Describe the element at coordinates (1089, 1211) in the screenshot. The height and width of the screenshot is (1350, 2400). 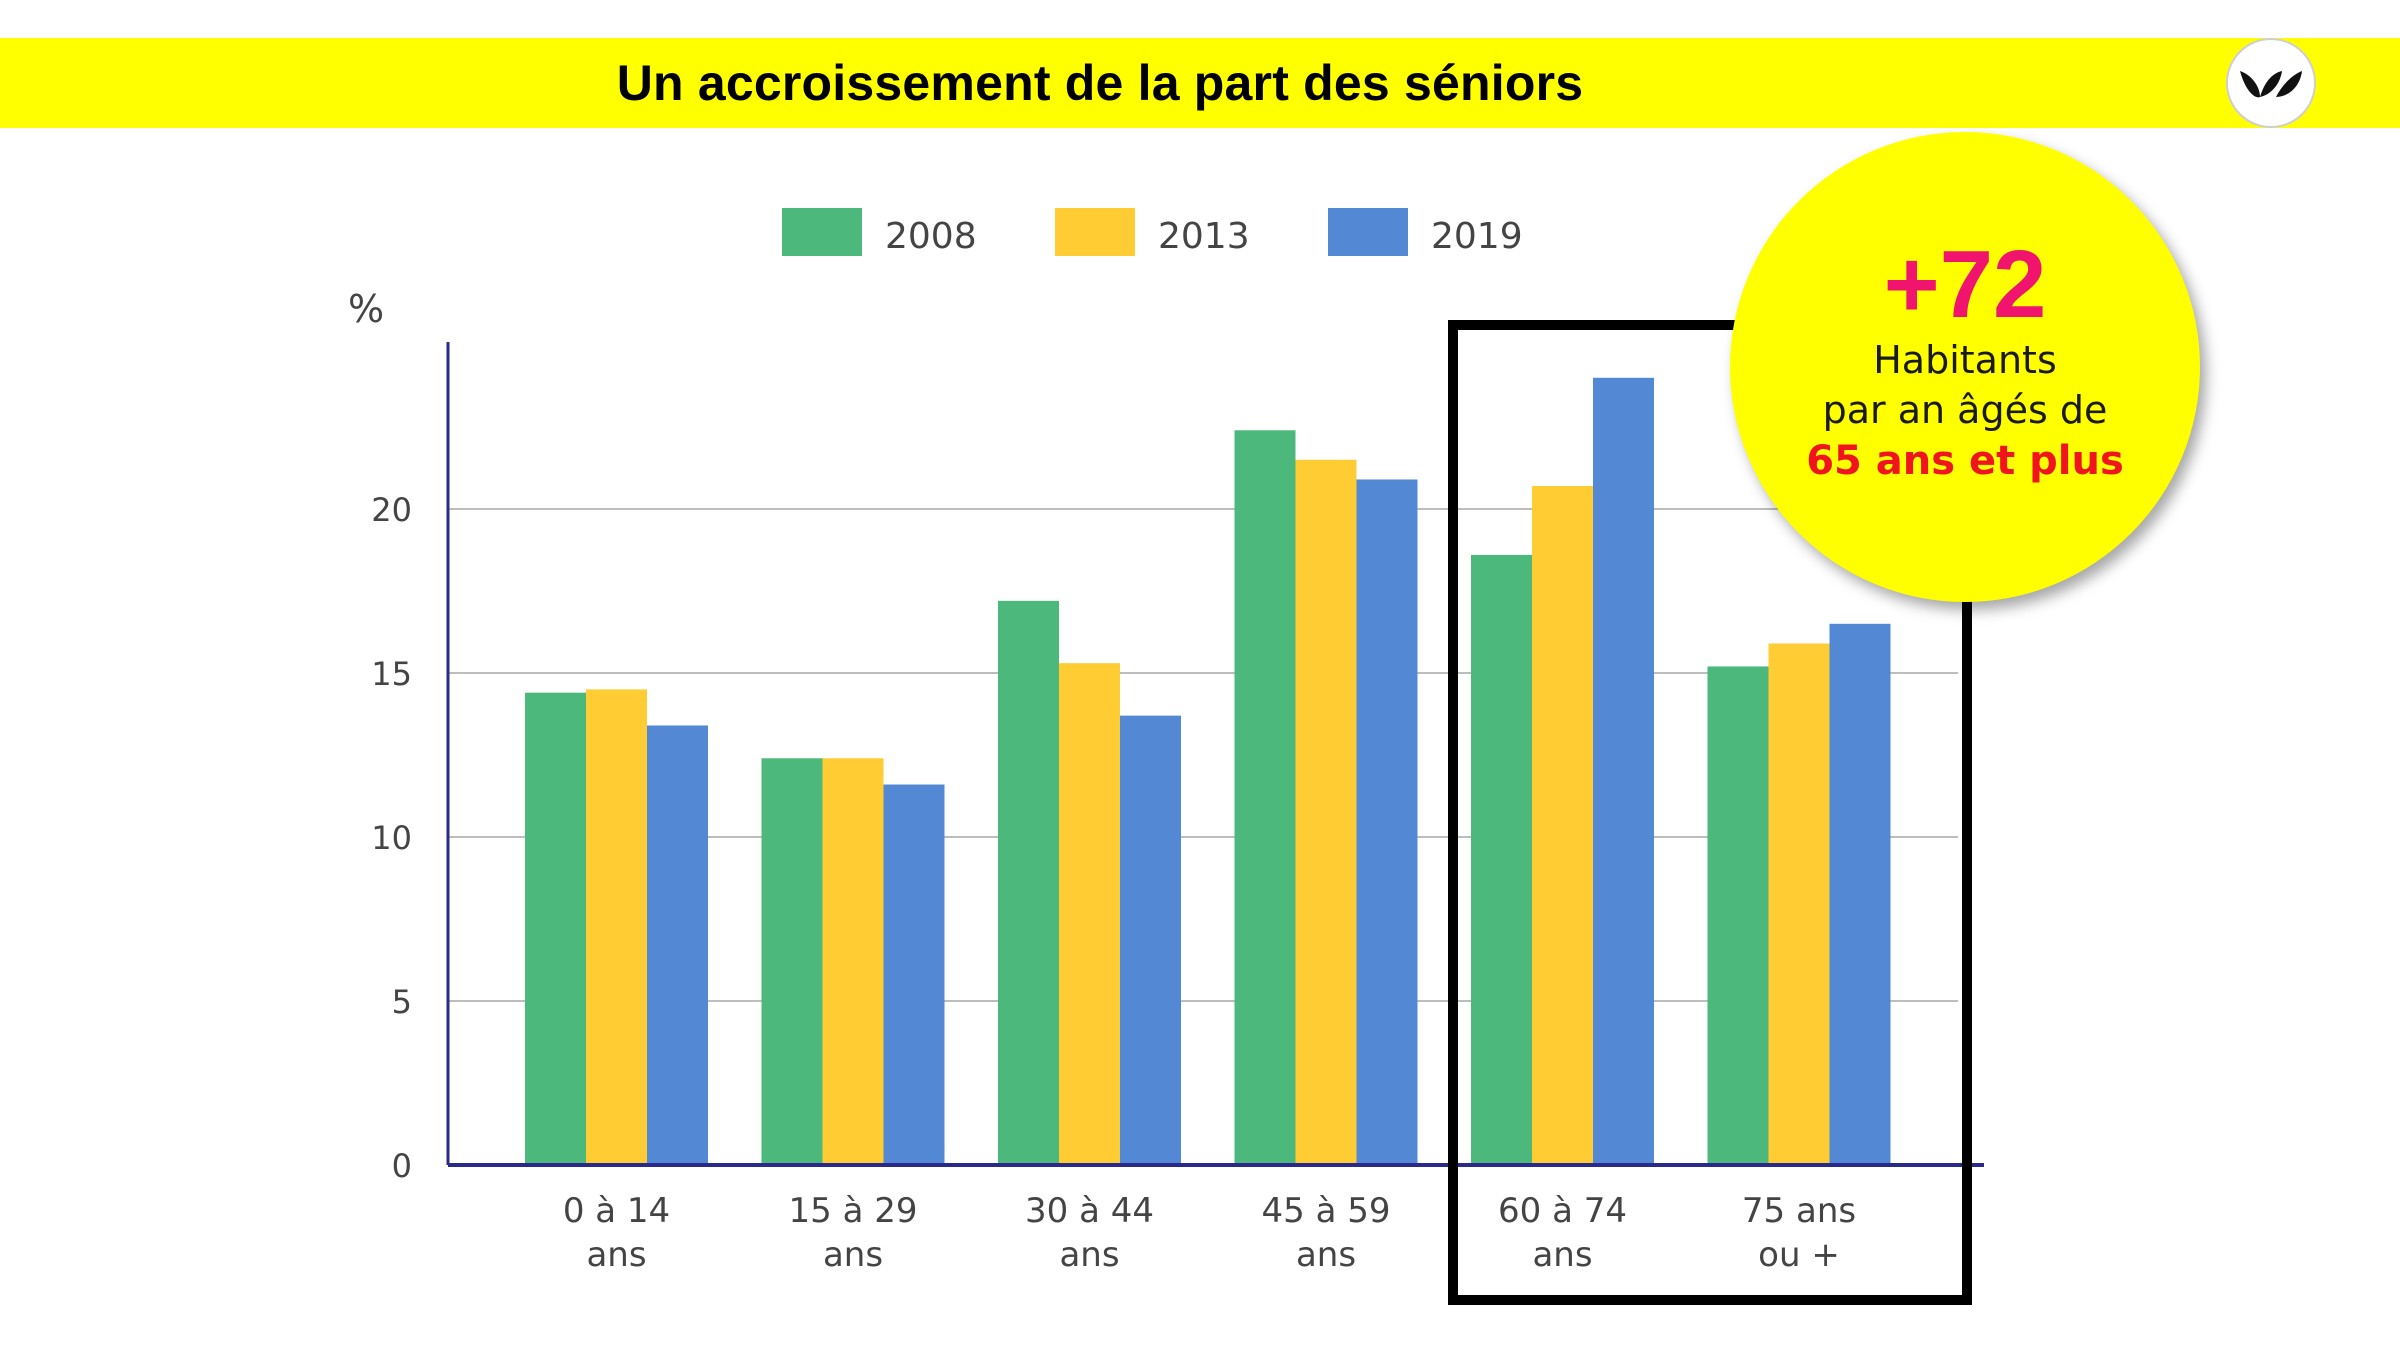
I see `x-category-label: 30 à 44` at that location.